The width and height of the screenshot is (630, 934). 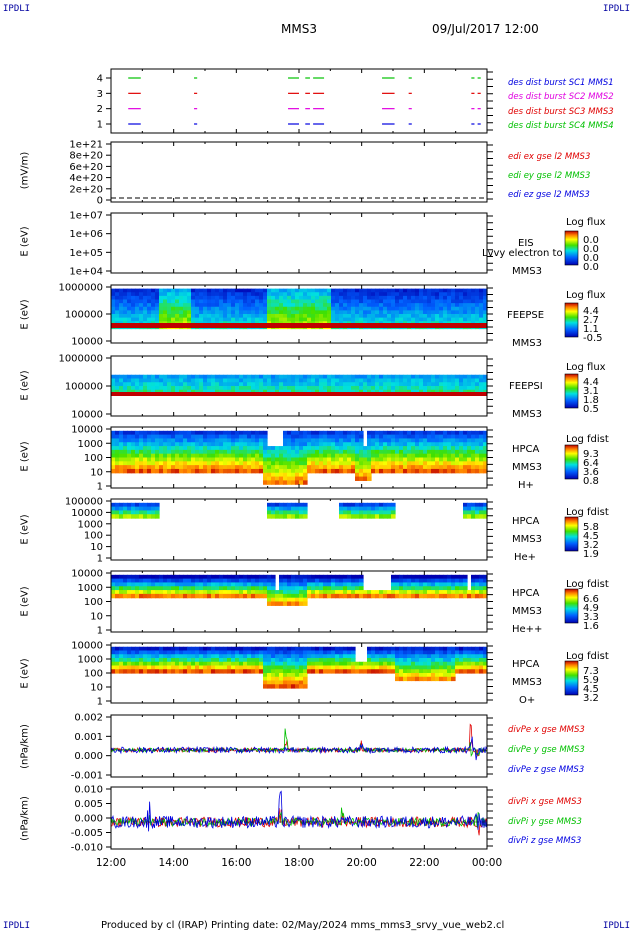 What do you see at coordinates (591, 617) in the screenshot?
I see `hpca-hepp-cb-val-2: 3.3` at bounding box center [591, 617].